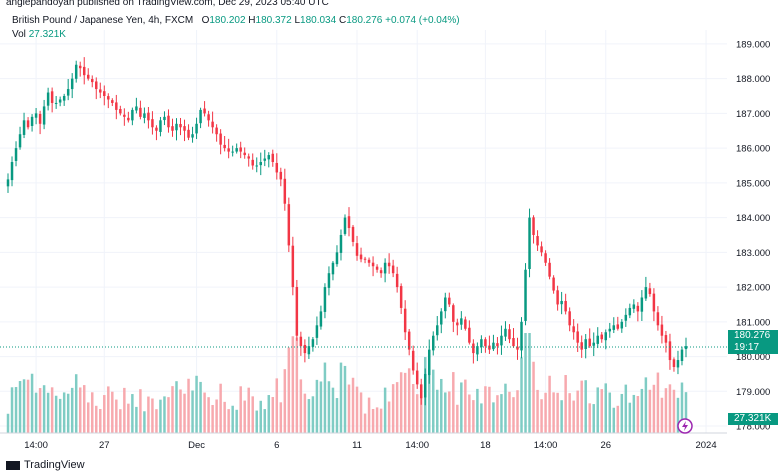  I want to click on symbol-title: British Pound / Japanese Yen, 4h, FXCM, so click(103, 20).